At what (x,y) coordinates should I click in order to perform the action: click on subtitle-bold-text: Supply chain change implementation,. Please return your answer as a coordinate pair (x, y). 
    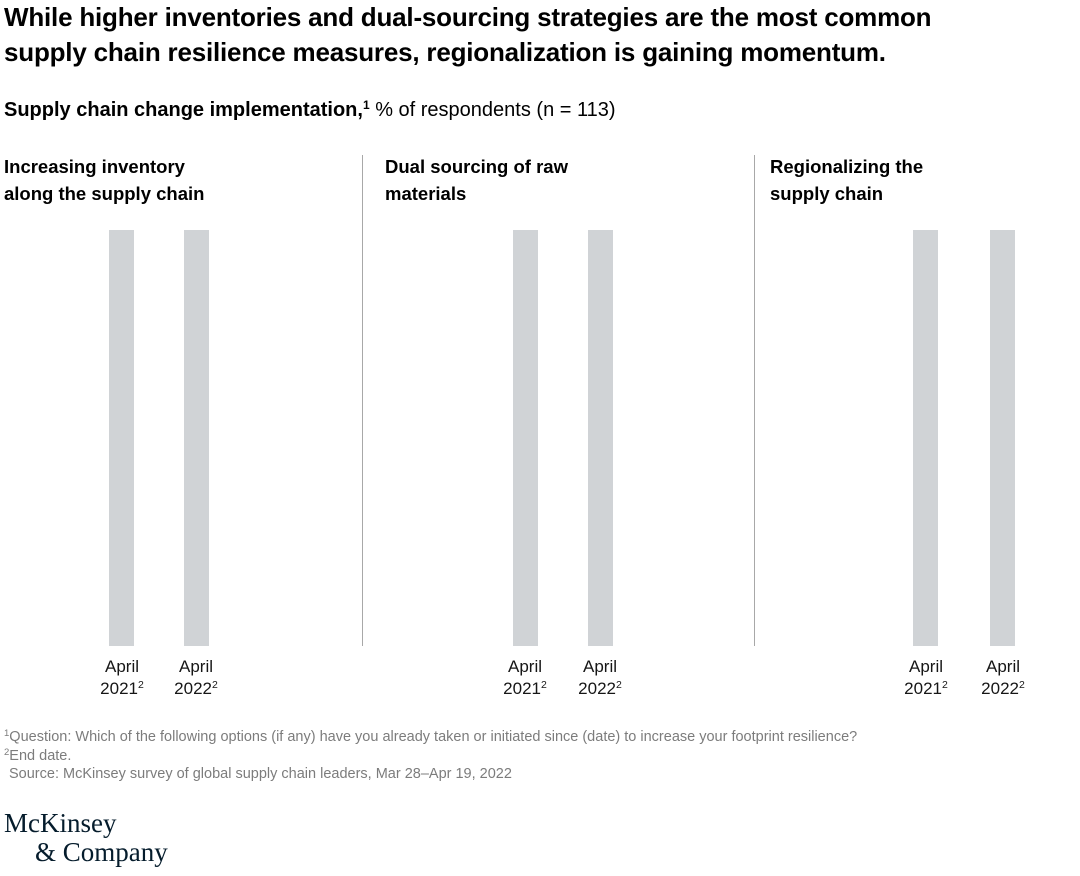
    Looking at the image, I should click on (183, 110).